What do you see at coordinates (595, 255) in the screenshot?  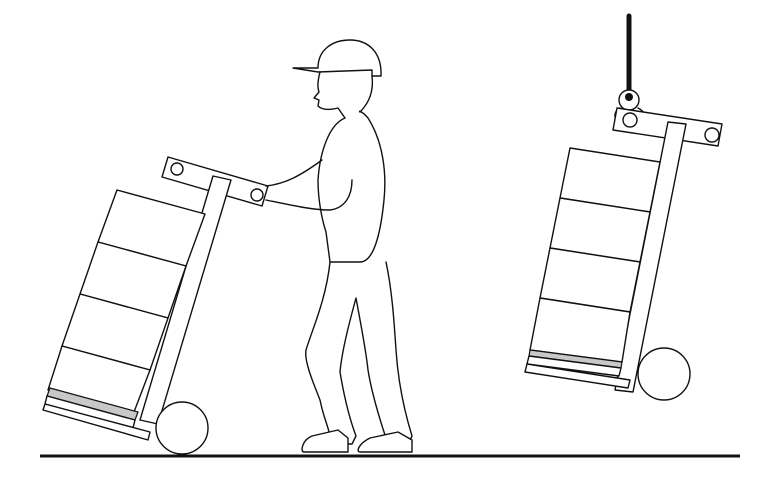 I see `right-truck-boxes` at bounding box center [595, 255].